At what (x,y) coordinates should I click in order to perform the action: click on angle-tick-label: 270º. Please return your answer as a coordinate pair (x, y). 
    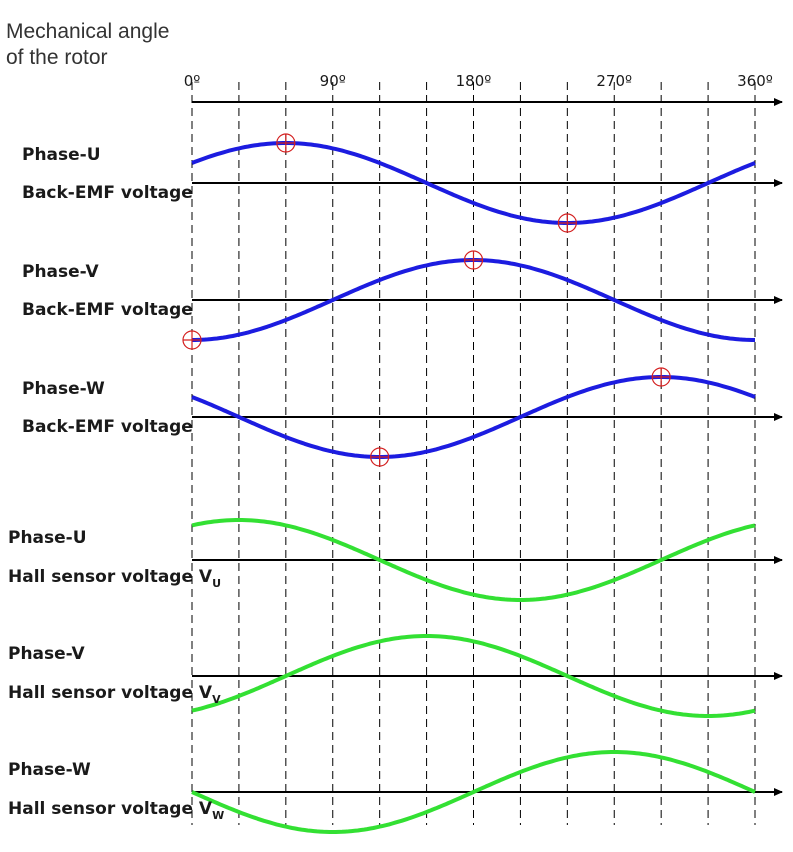
    Looking at the image, I should click on (614, 81).